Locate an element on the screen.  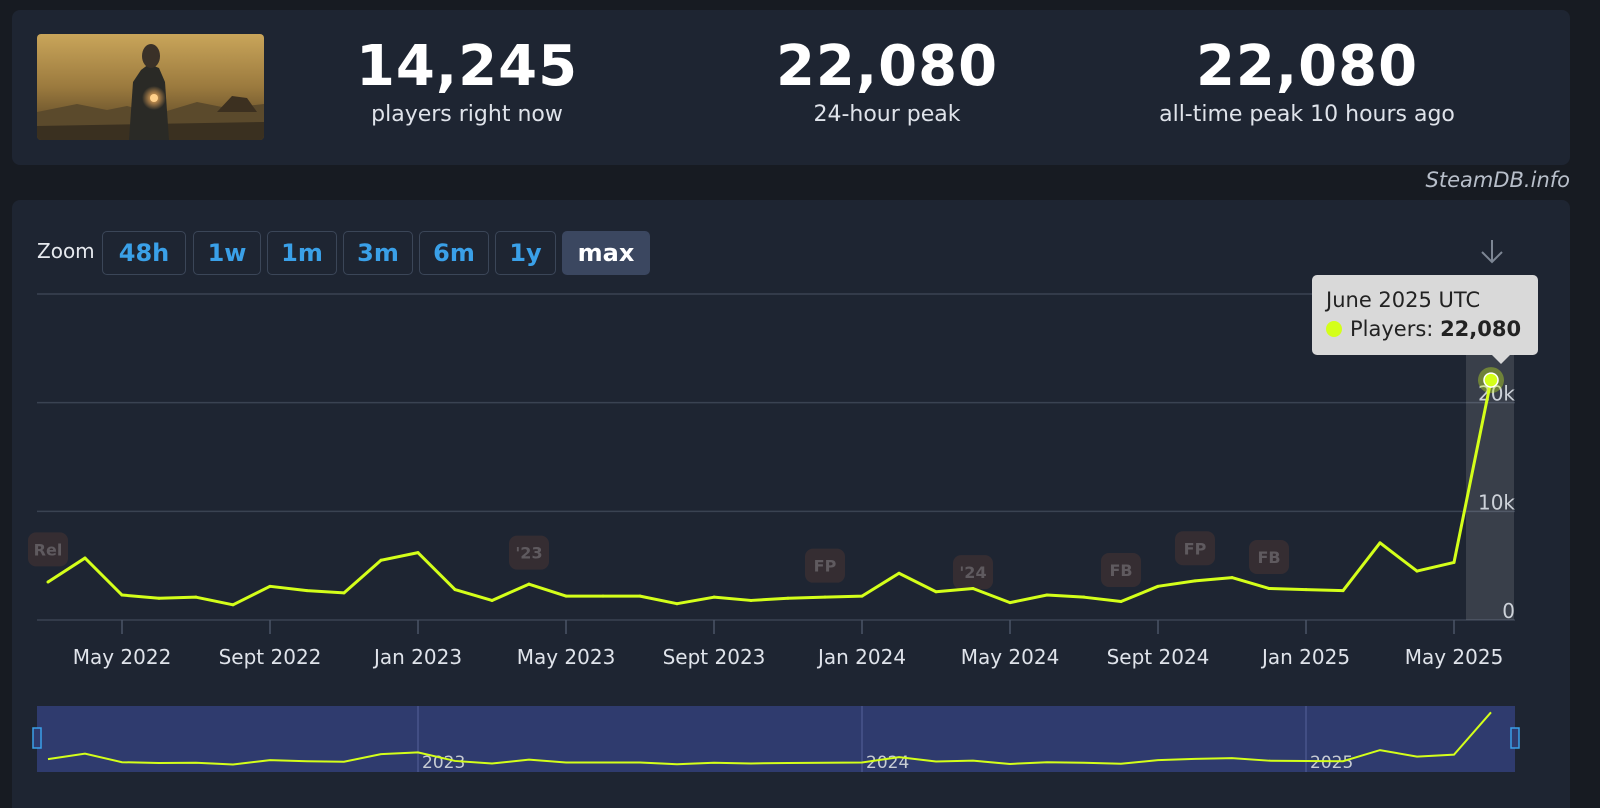
zoom-max-button: max is located at coordinates (606, 253).